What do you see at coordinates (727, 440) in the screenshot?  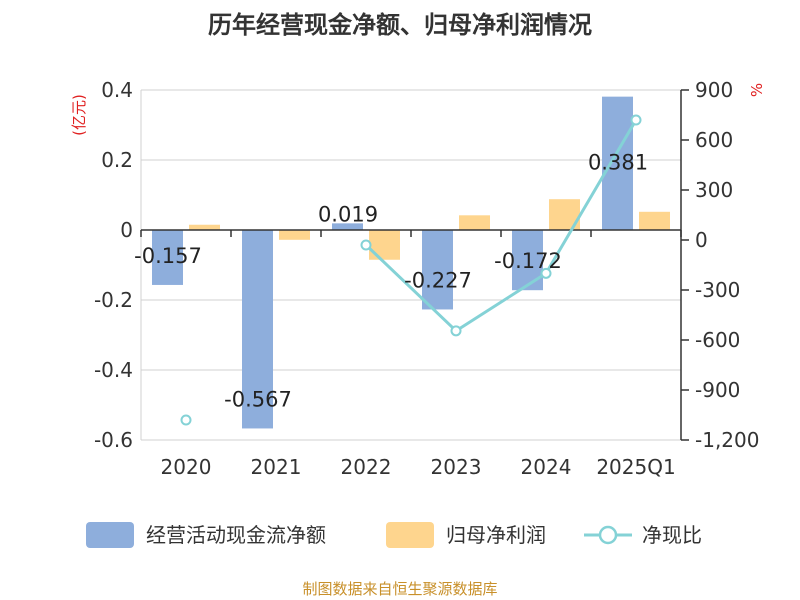 I see `right-tick-label: -1,200` at bounding box center [727, 440].